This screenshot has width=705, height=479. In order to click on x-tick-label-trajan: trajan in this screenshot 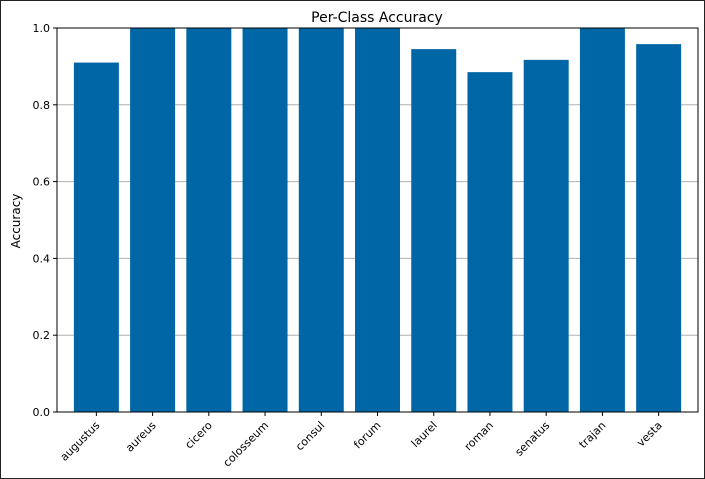, I will do `click(592, 435)`.